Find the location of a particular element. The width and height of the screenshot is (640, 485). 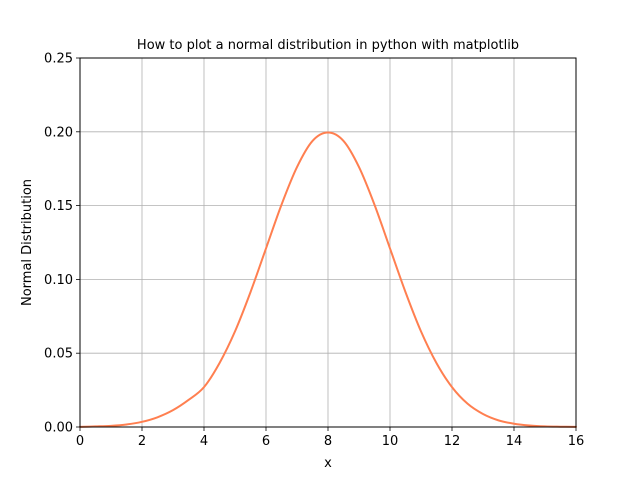

y-tick-label: 0.00 is located at coordinates (58, 428).